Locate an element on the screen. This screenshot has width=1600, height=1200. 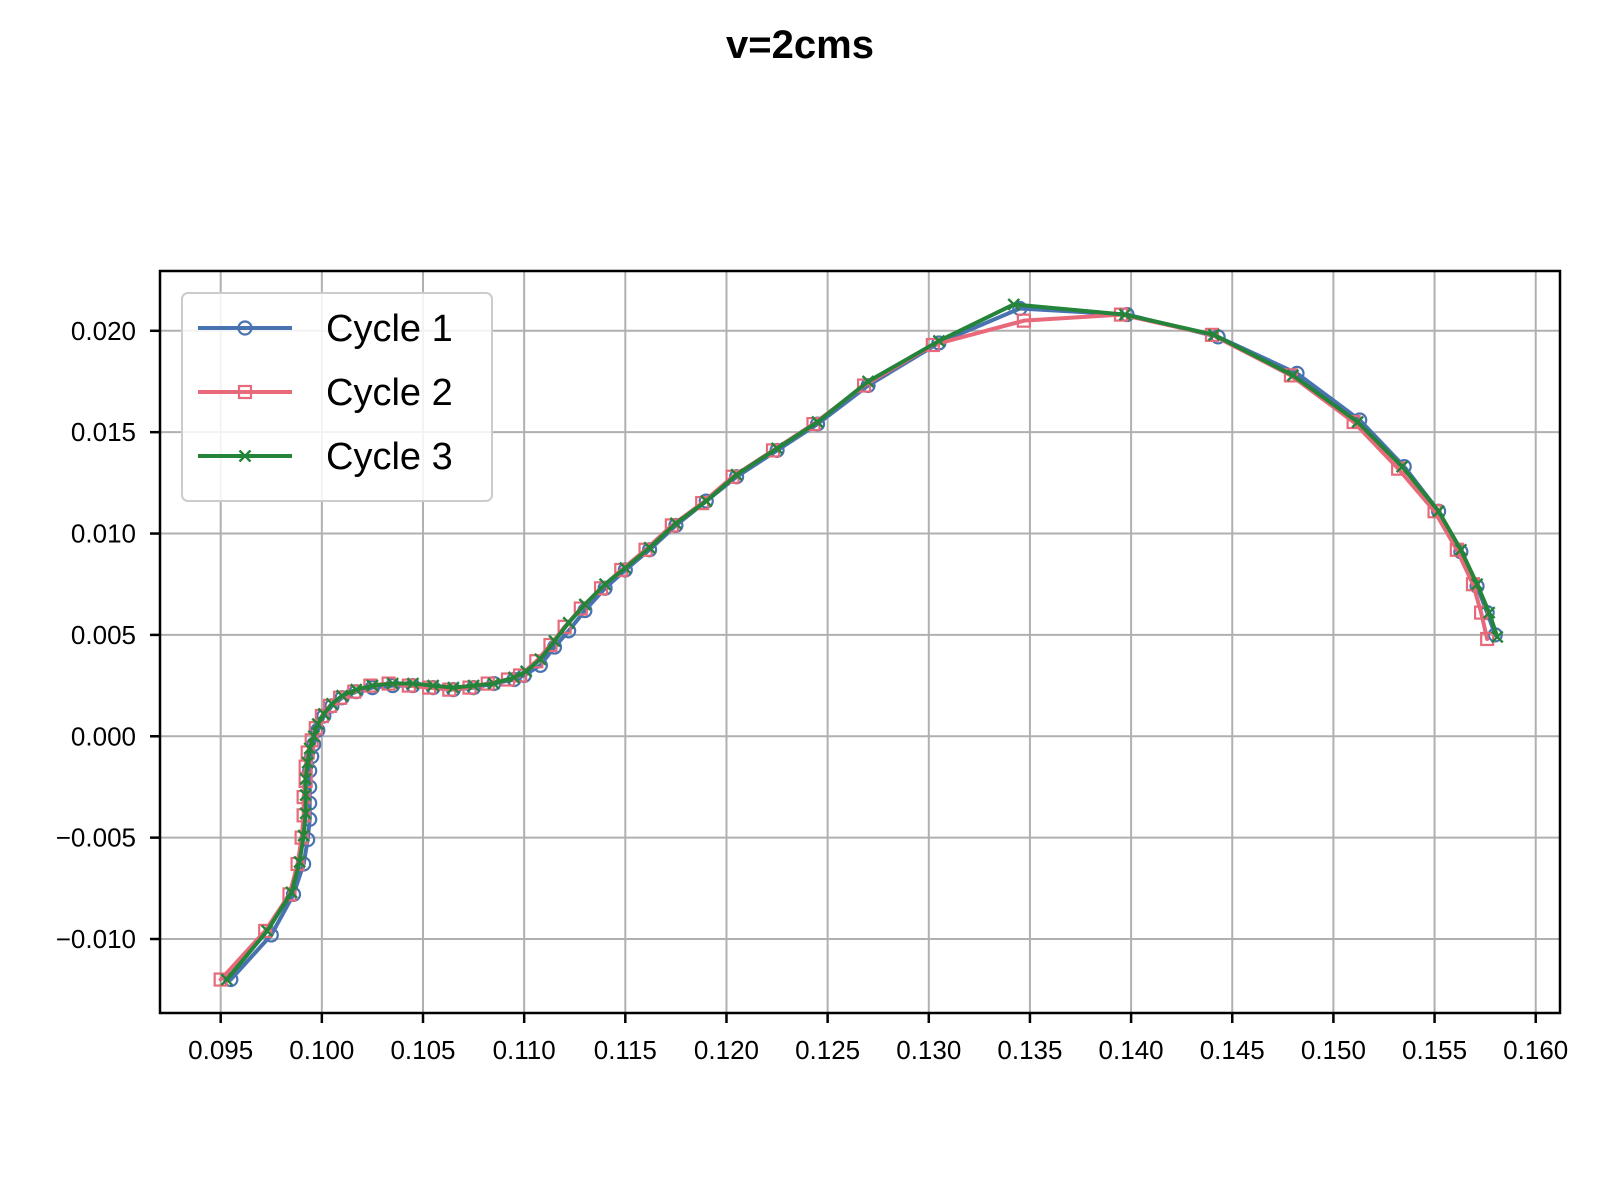
x-tick-label: 0.150 is located at coordinates (1333, 1050).